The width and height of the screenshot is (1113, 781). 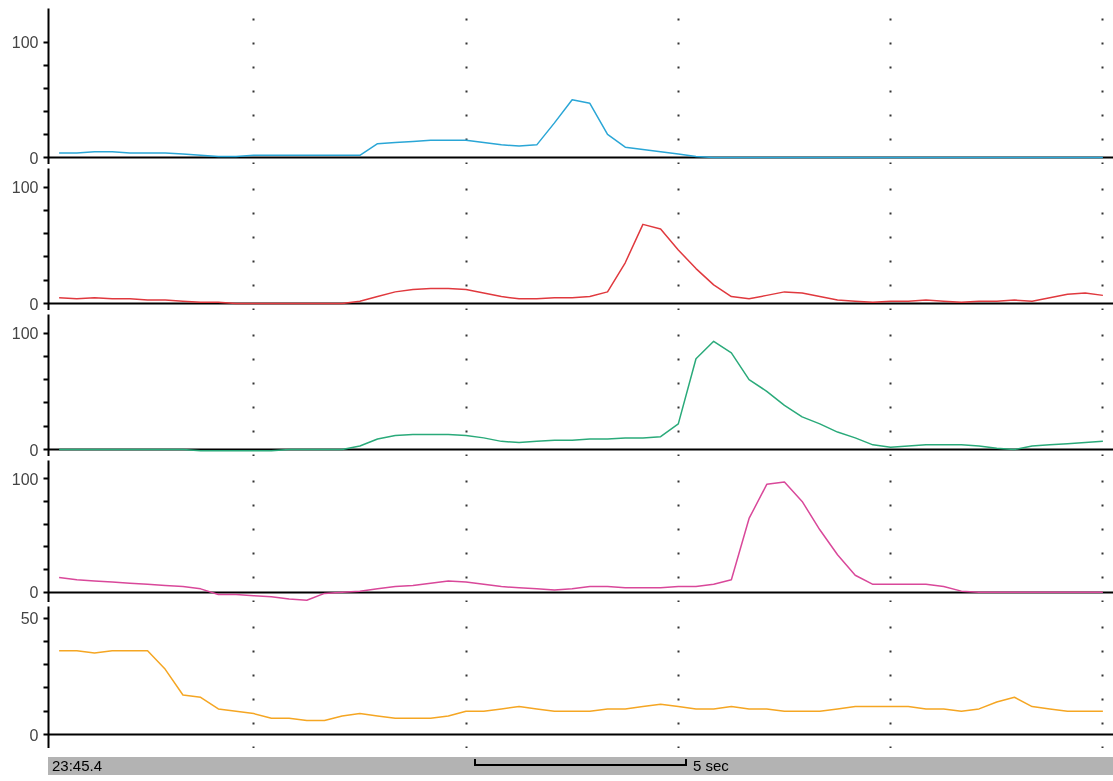 I want to click on y-tick-label: 50, so click(x=29, y=619).